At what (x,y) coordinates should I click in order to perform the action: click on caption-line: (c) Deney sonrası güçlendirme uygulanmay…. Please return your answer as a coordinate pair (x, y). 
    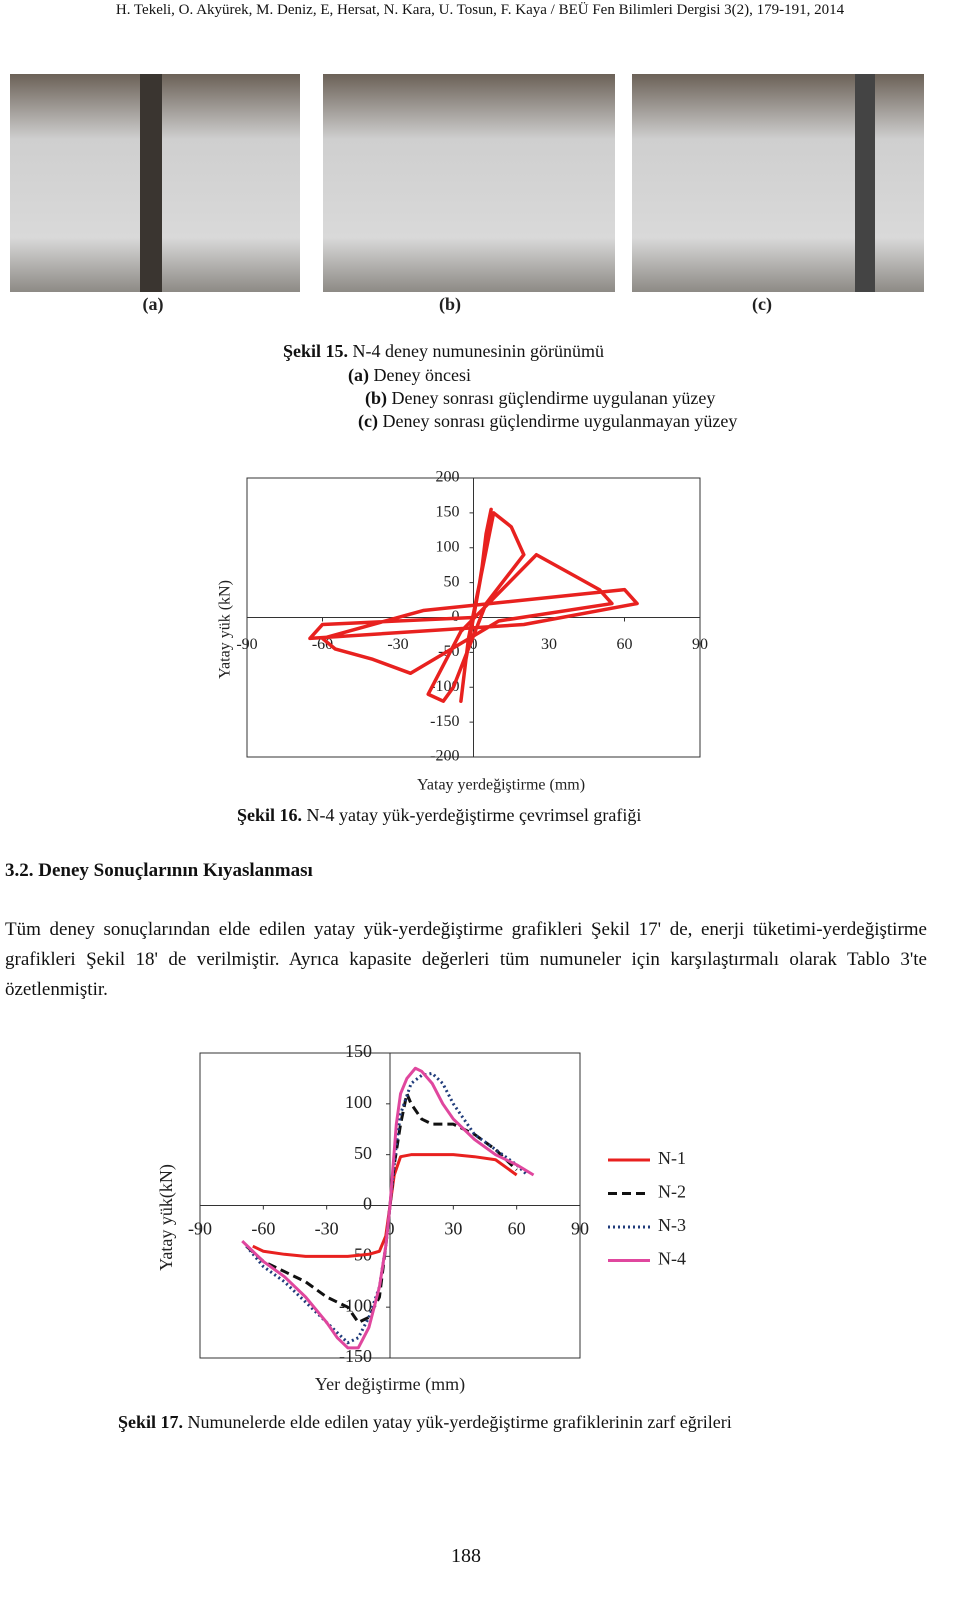
    Looking at the image, I should click on (547, 421).